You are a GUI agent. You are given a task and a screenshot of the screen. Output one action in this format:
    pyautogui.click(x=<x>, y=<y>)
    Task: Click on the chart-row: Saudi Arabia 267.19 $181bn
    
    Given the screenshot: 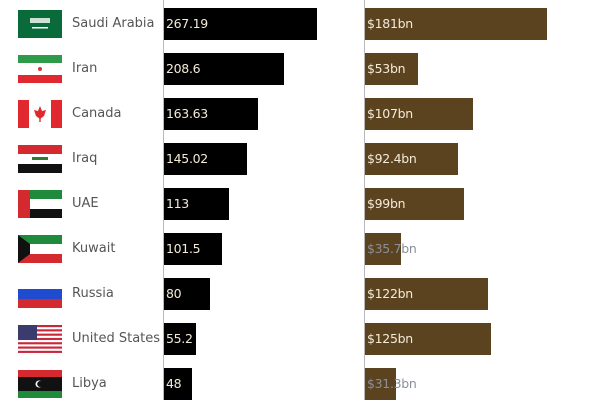 What is the action you would take?
    pyautogui.click(x=300, y=24)
    